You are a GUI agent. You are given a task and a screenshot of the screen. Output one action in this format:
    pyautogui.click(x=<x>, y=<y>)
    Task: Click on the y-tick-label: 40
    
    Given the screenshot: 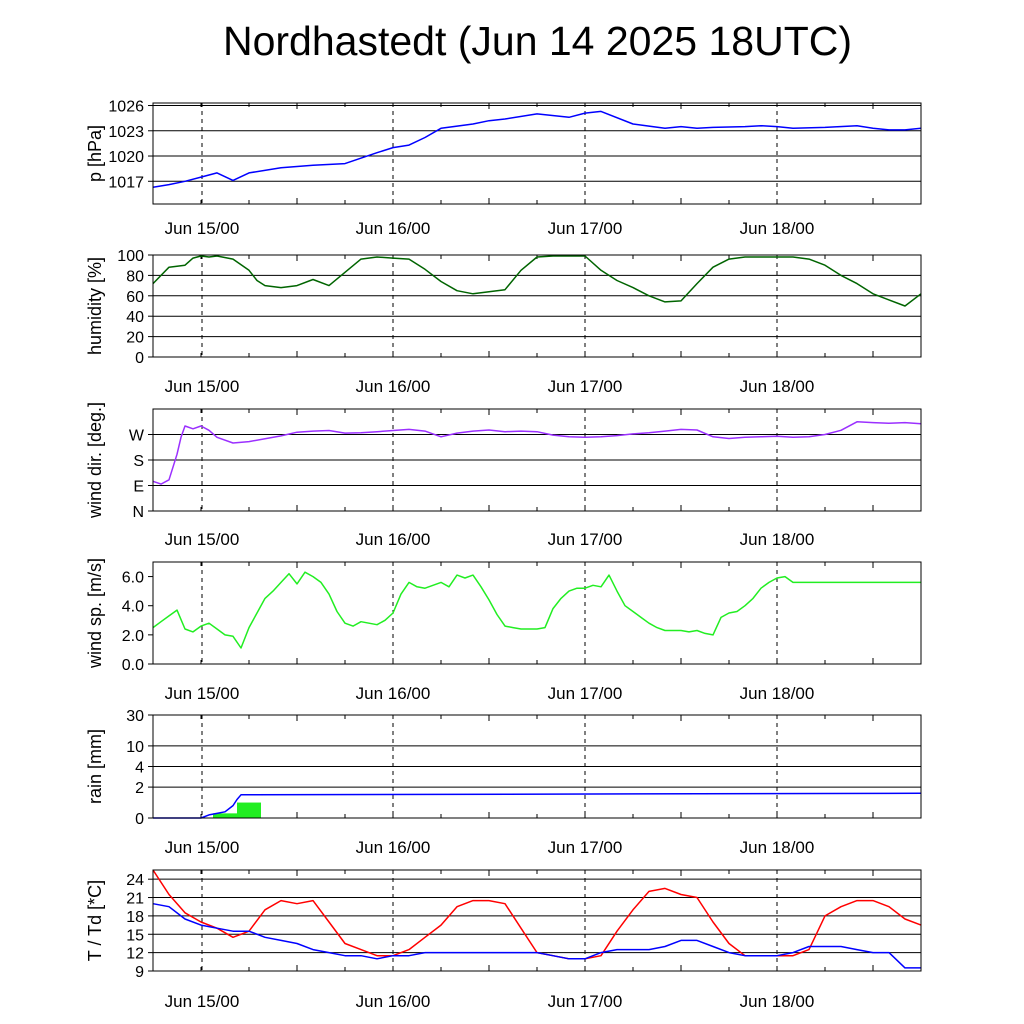 What is the action you would take?
    pyautogui.click(x=135, y=317)
    